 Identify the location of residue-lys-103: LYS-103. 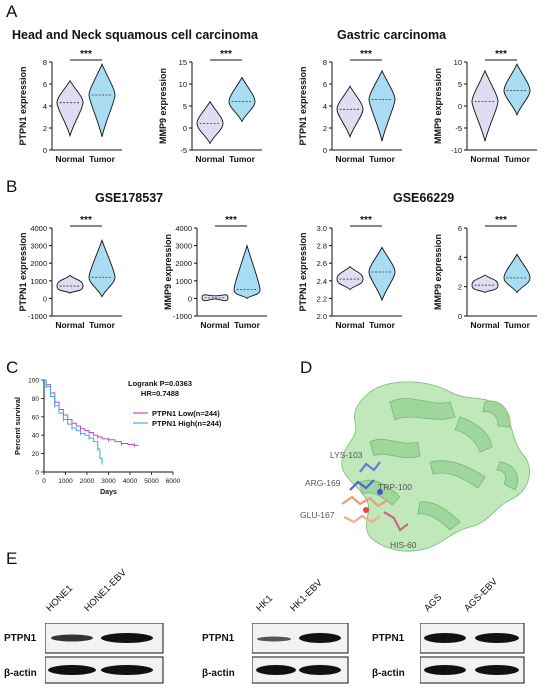
(346, 455).